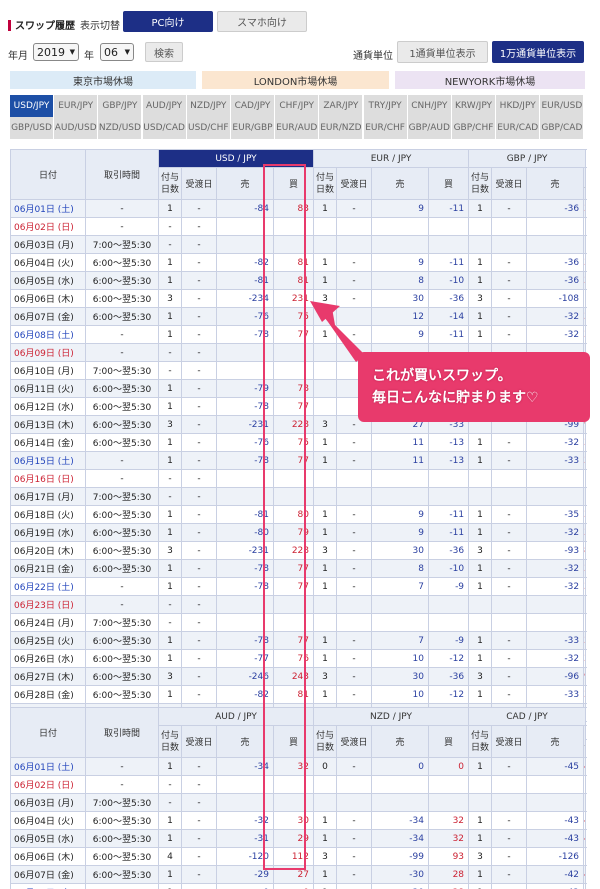  What do you see at coordinates (253, 106) in the screenshot?
I see `tab-cad-jpy: CAD/JPY` at bounding box center [253, 106].